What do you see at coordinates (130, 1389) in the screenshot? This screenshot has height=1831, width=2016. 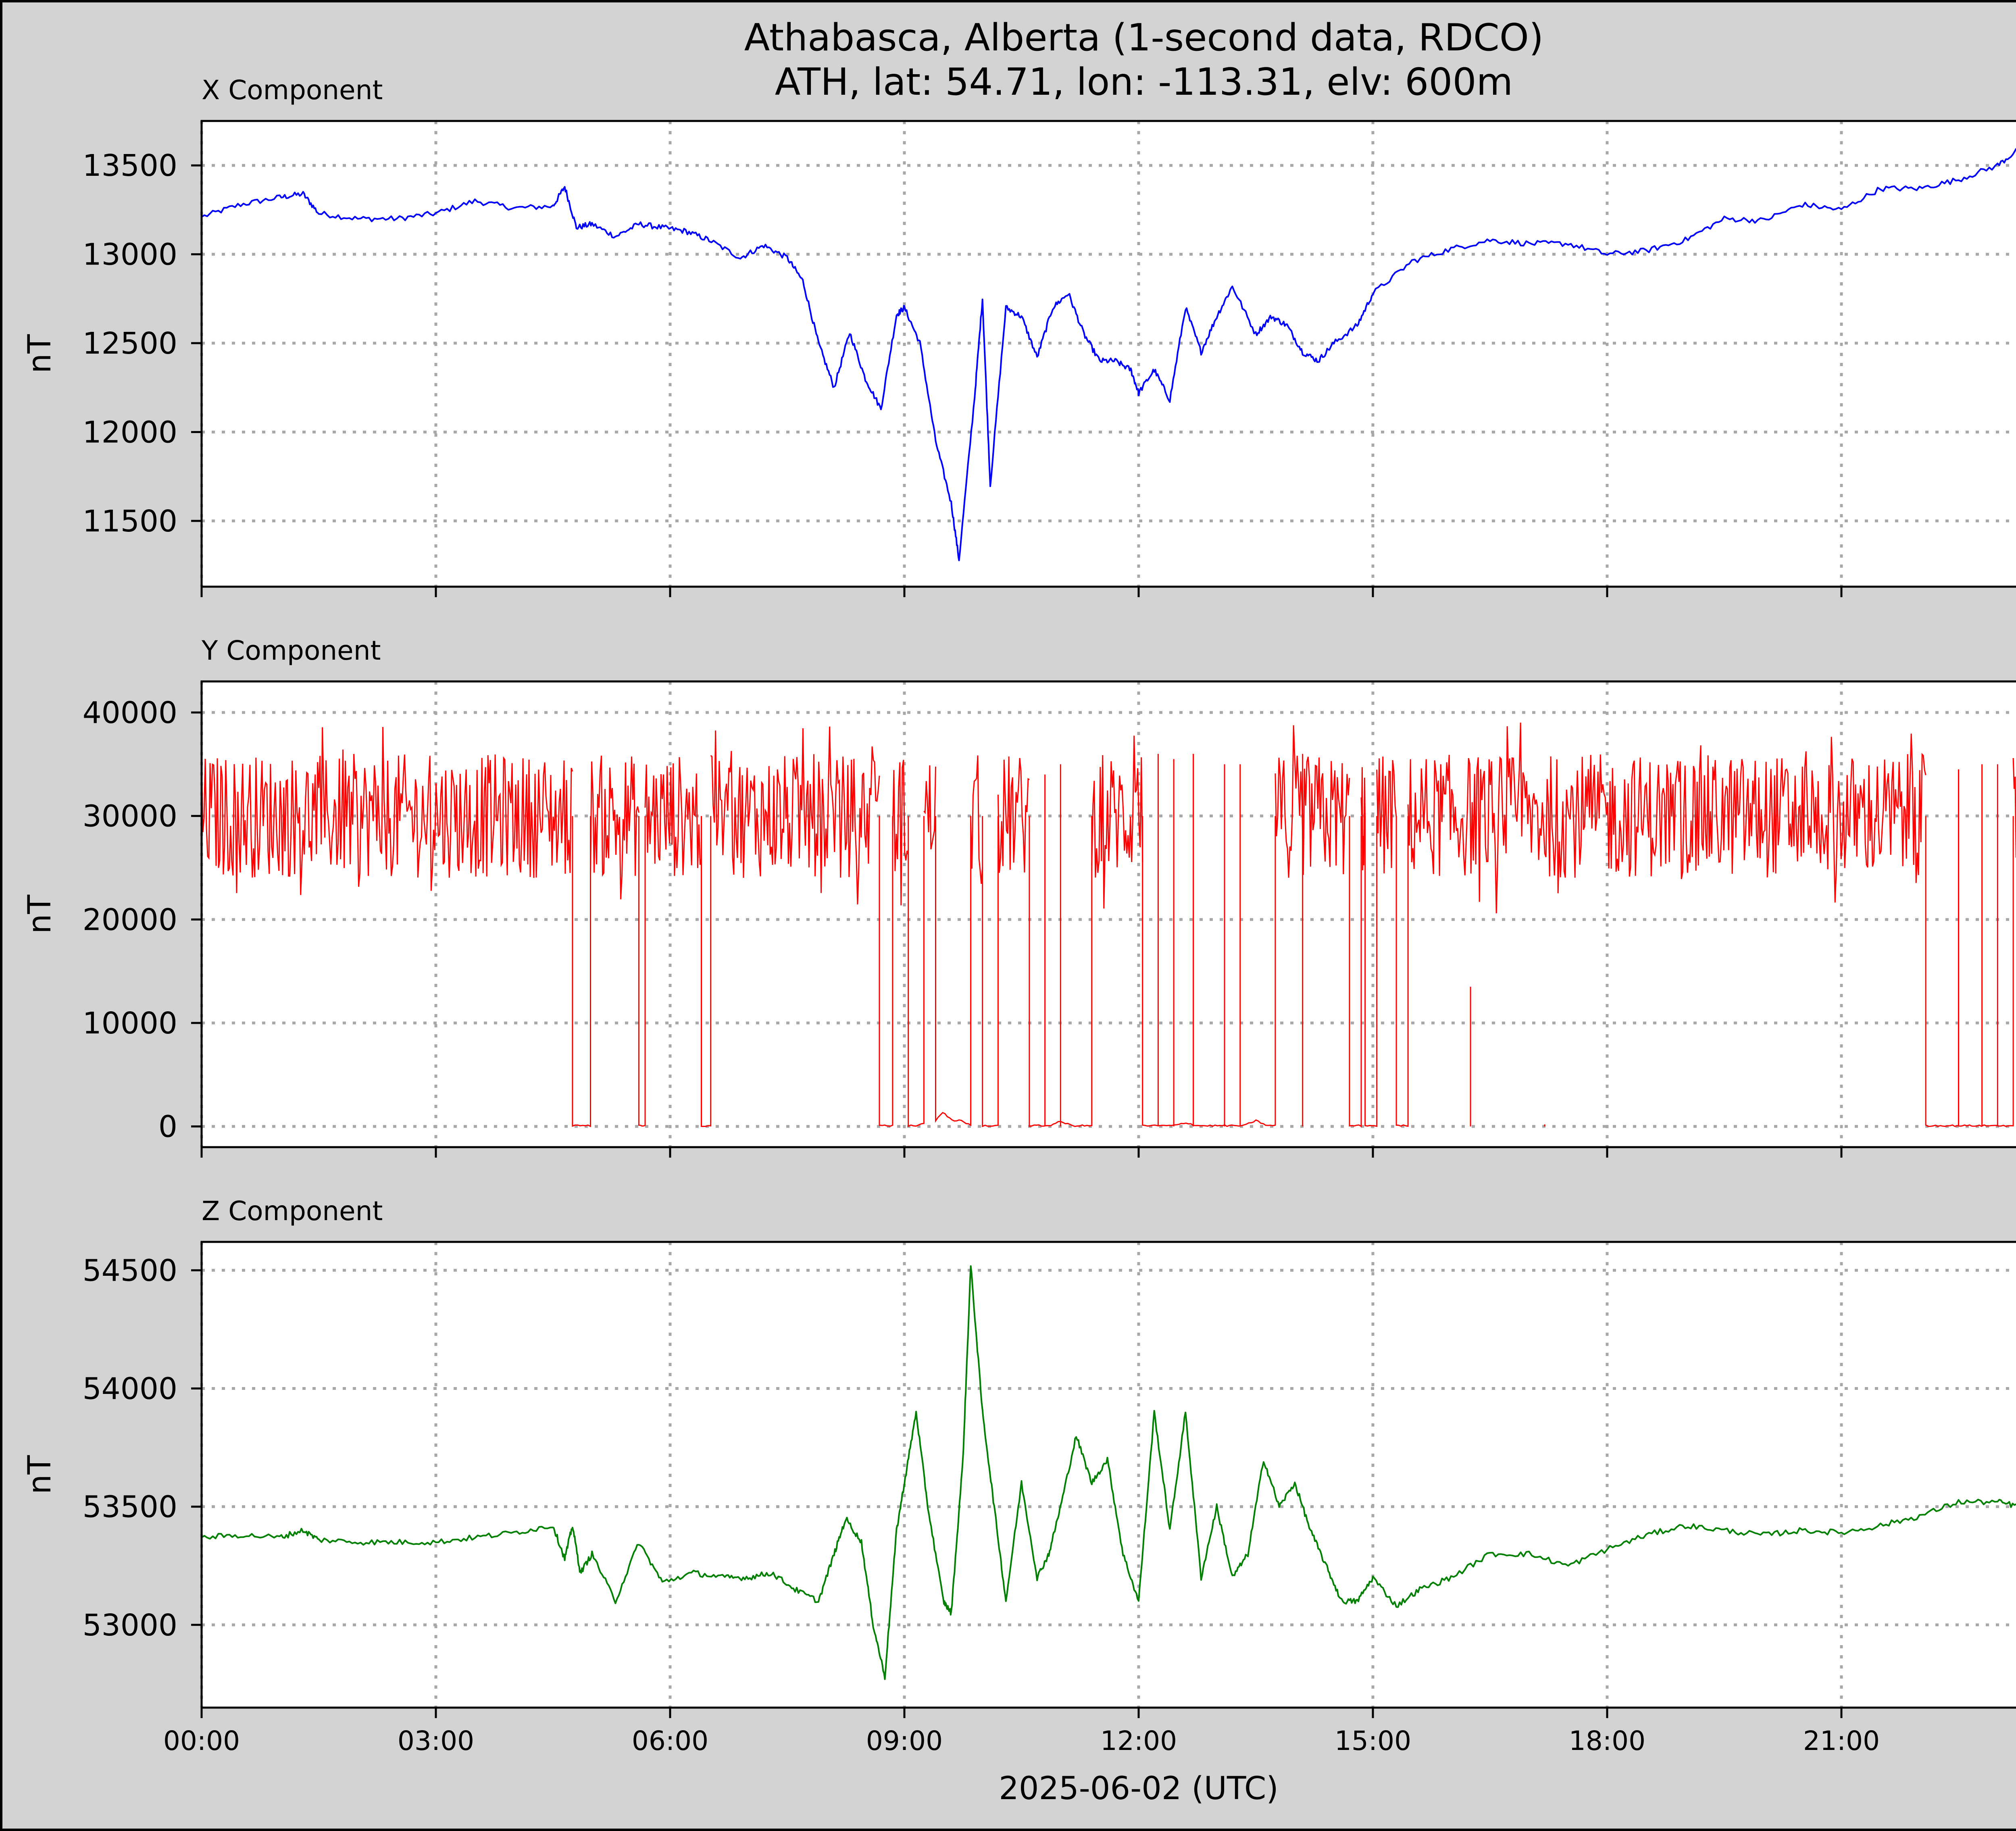 I see `z-component-ytick-label-2: 54000` at bounding box center [130, 1389].